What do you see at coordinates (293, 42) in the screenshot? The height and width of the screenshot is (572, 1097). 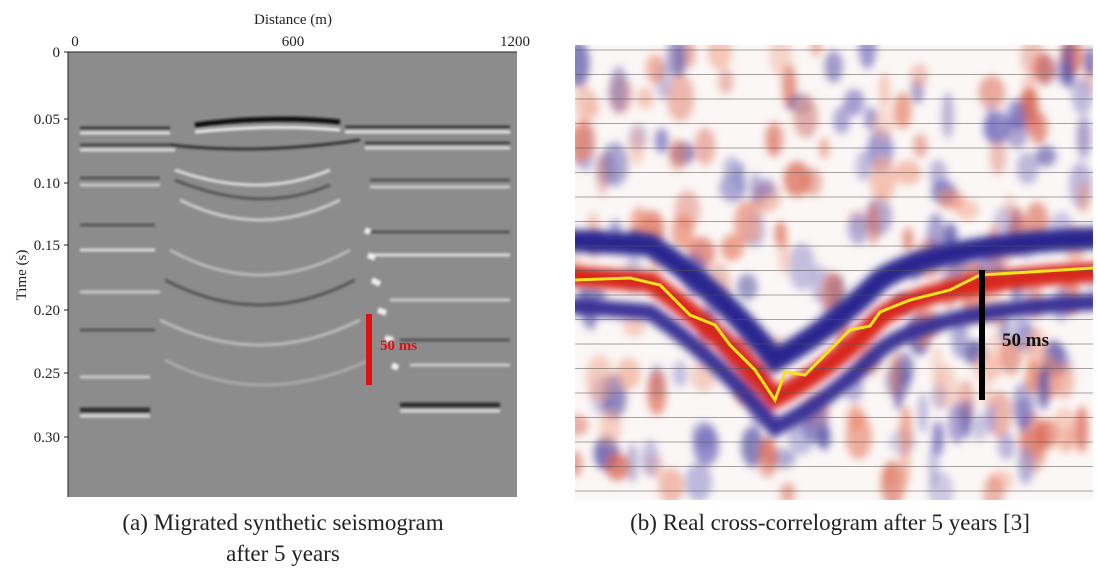 I see `x-tick-label: 600` at bounding box center [293, 42].